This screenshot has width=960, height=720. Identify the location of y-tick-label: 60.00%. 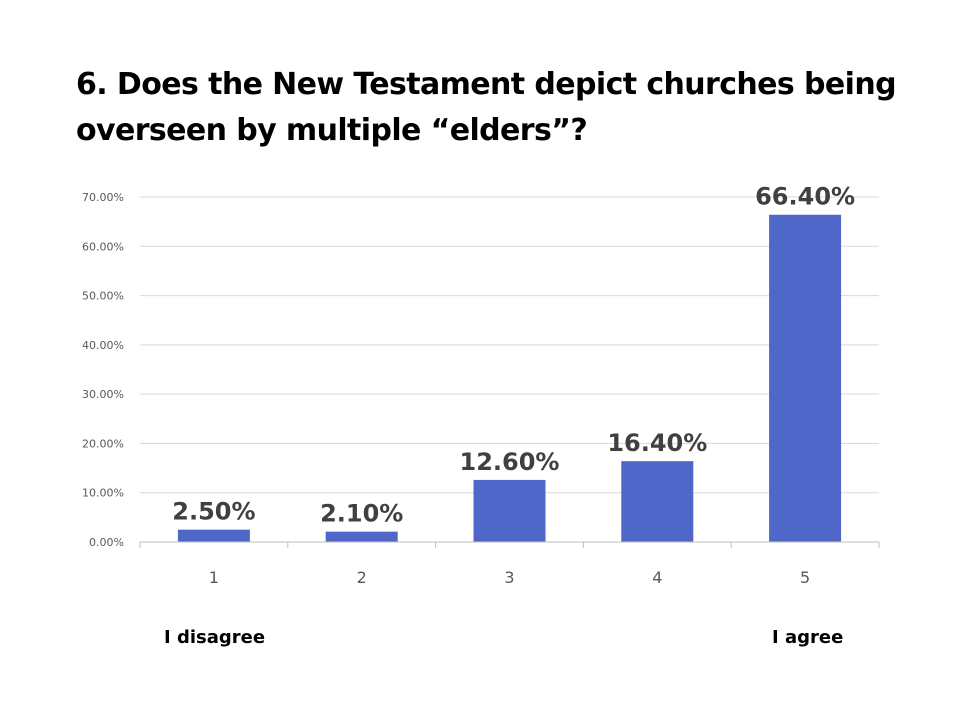
(103, 246).